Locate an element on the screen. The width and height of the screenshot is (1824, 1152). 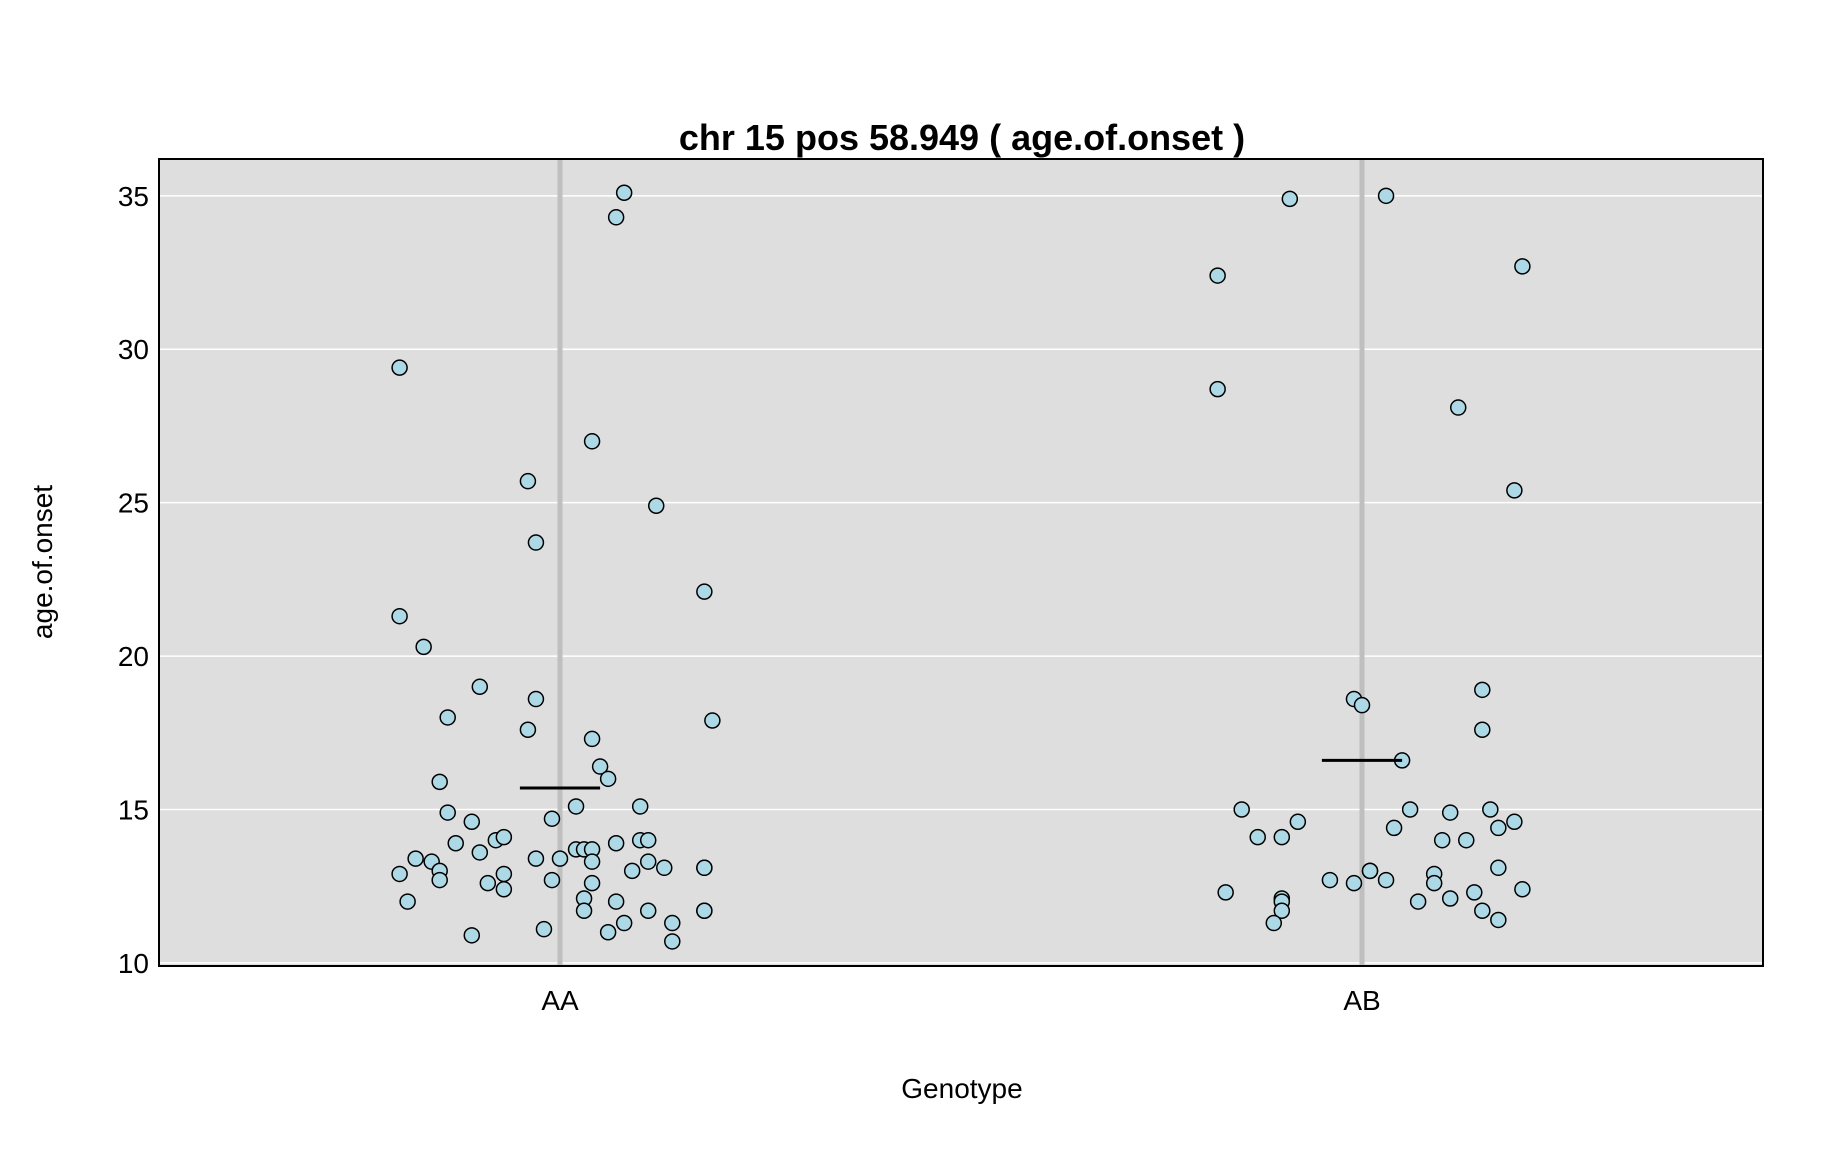
x-tick-label: AB is located at coordinates (1361, 1000).